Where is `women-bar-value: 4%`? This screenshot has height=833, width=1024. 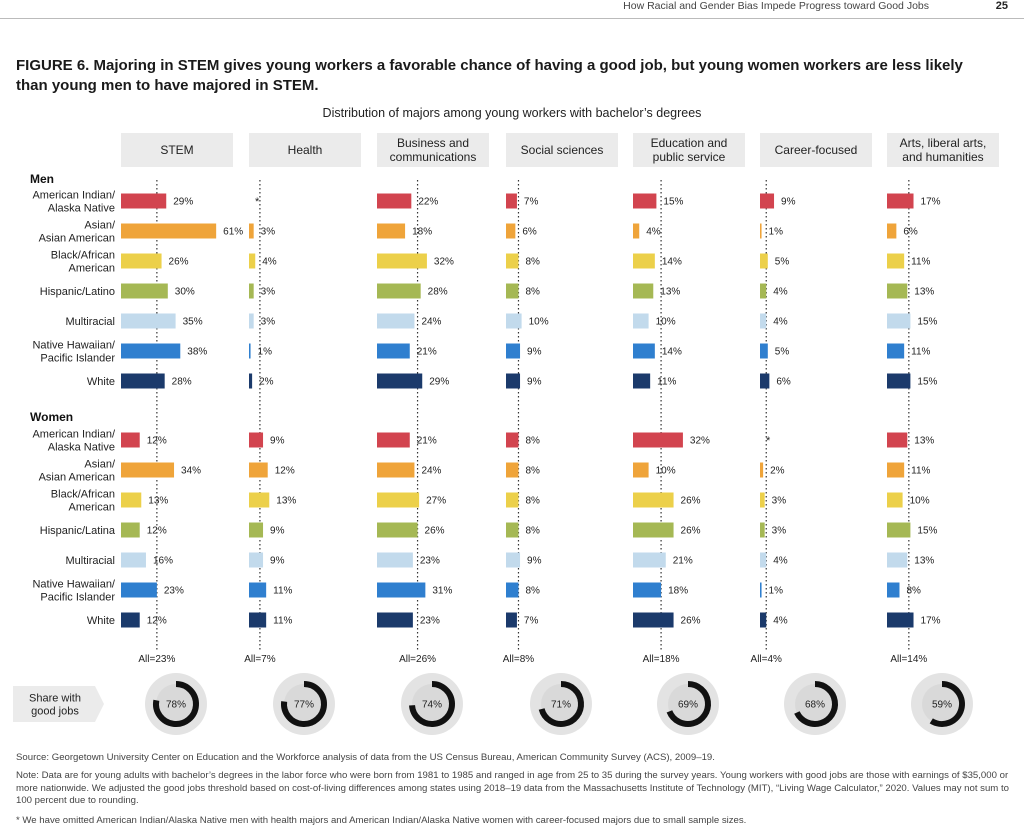 women-bar-value: 4% is located at coordinates (780, 561).